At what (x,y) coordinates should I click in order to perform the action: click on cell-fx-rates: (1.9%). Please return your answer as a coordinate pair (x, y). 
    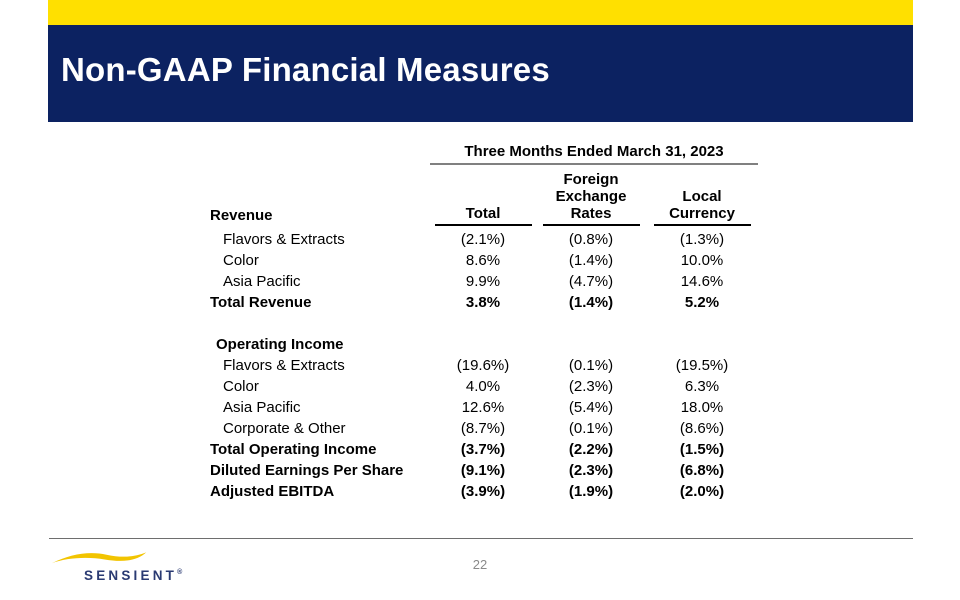
    Looking at the image, I should click on (591, 491).